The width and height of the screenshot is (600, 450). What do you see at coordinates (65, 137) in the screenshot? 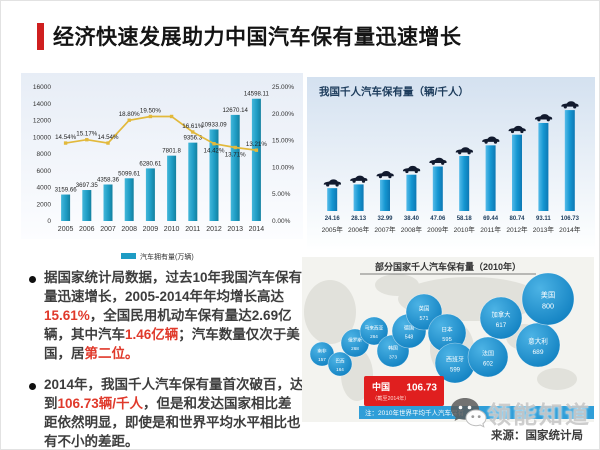
I see `line-value-label: 14.54%` at bounding box center [65, 137].